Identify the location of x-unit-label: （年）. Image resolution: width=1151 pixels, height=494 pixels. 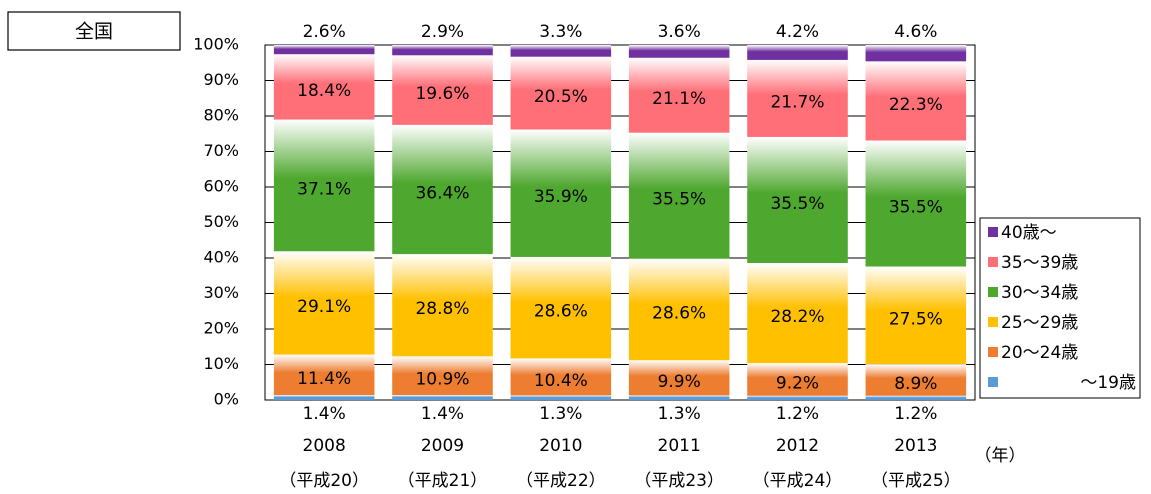
(1000, 456).